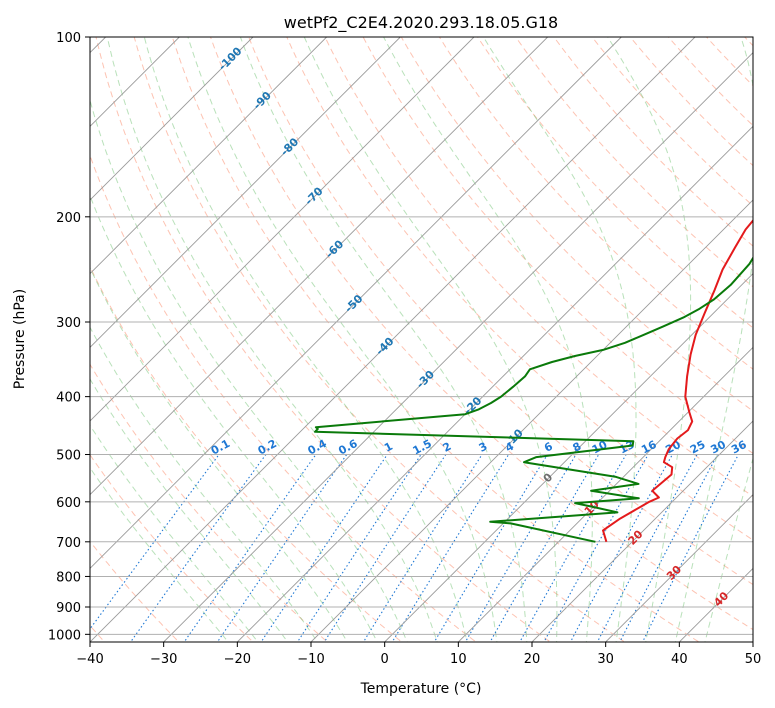 This screenshot has height=708, width=775. Describe the element at coordinates (68, 323) in the screenshot. I see `y-tick-label: 300` at that location.